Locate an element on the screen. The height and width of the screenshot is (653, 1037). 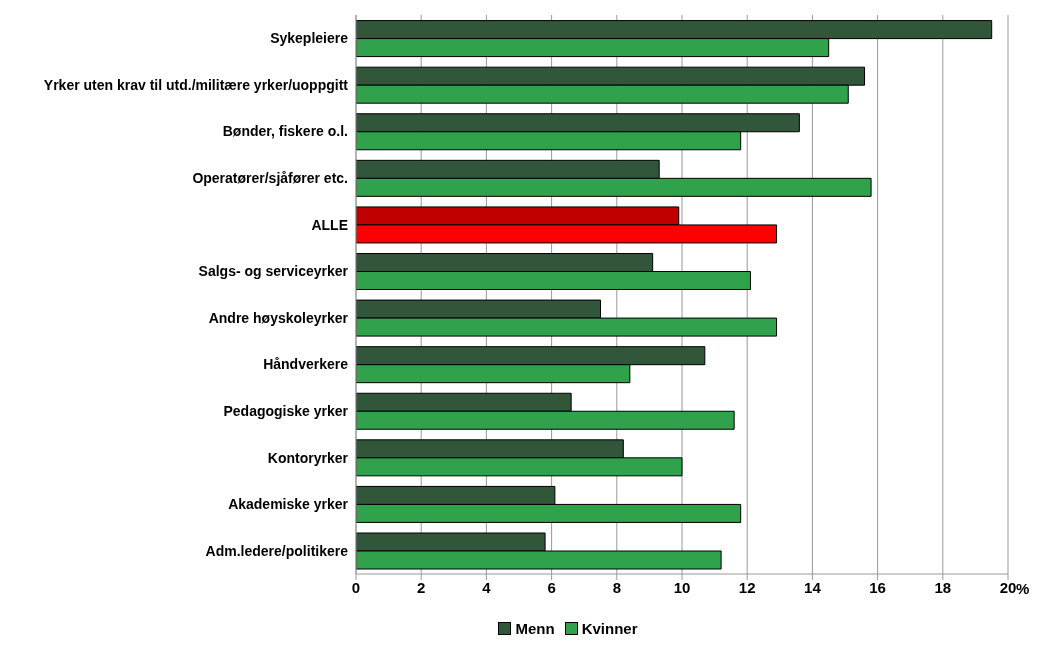
y-tick-label: Akademiske yrker is located at coordinates (288, 504).